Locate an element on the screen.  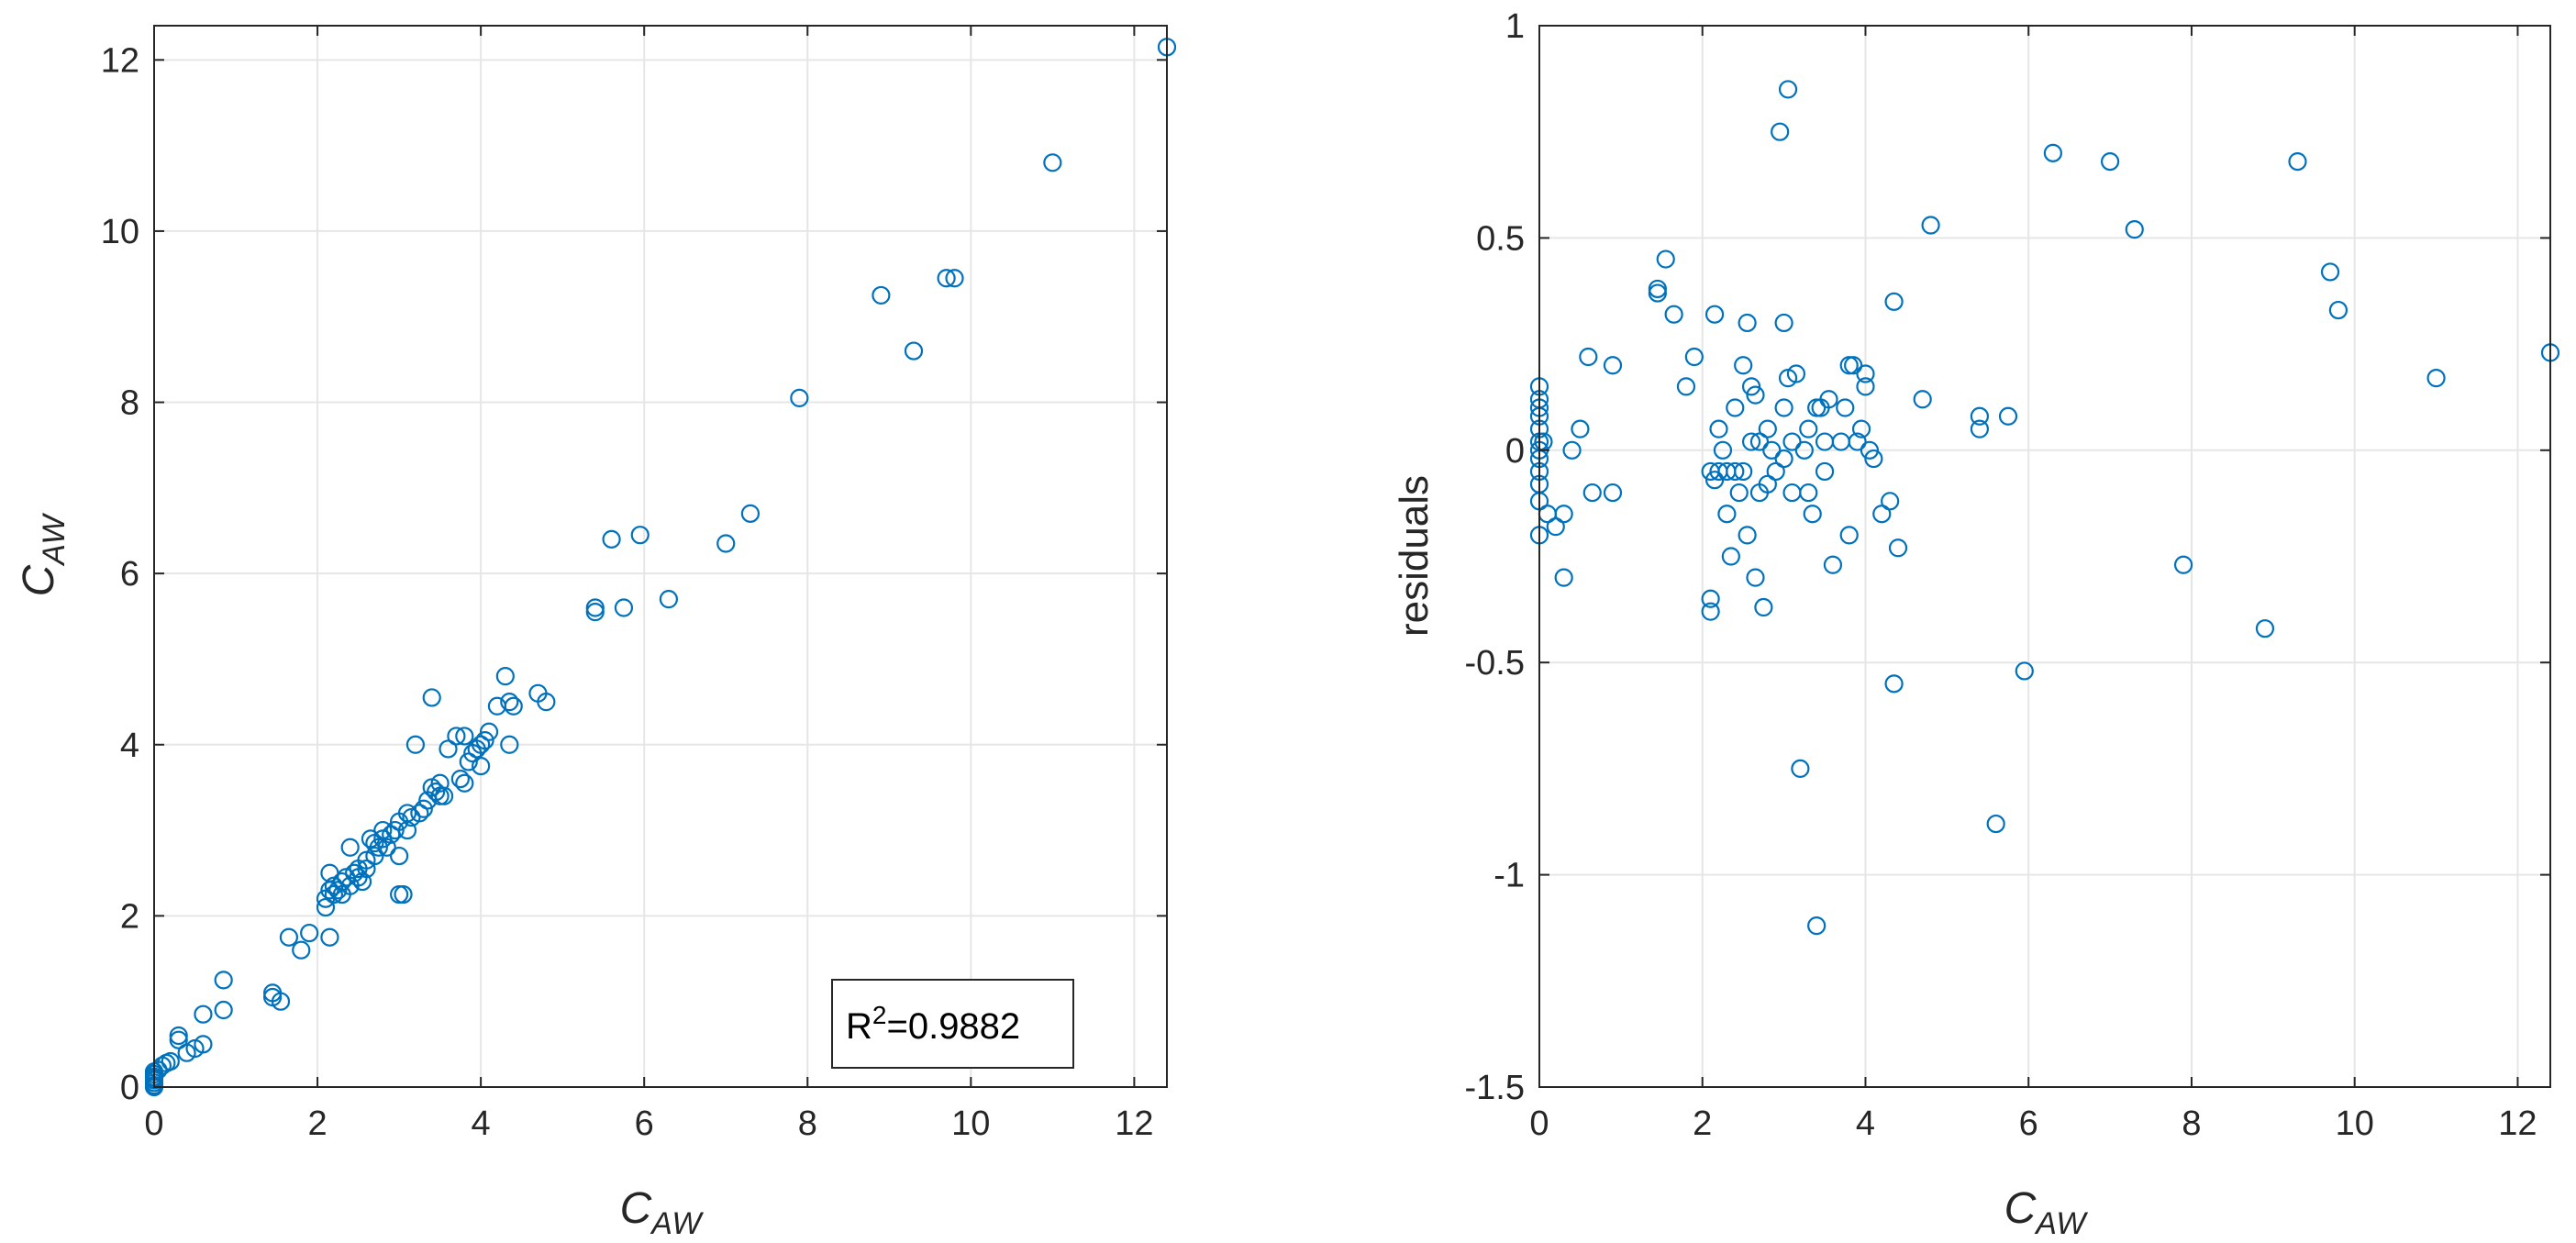
x-tick-label: 8 is located at coordinates (2191, 1123).